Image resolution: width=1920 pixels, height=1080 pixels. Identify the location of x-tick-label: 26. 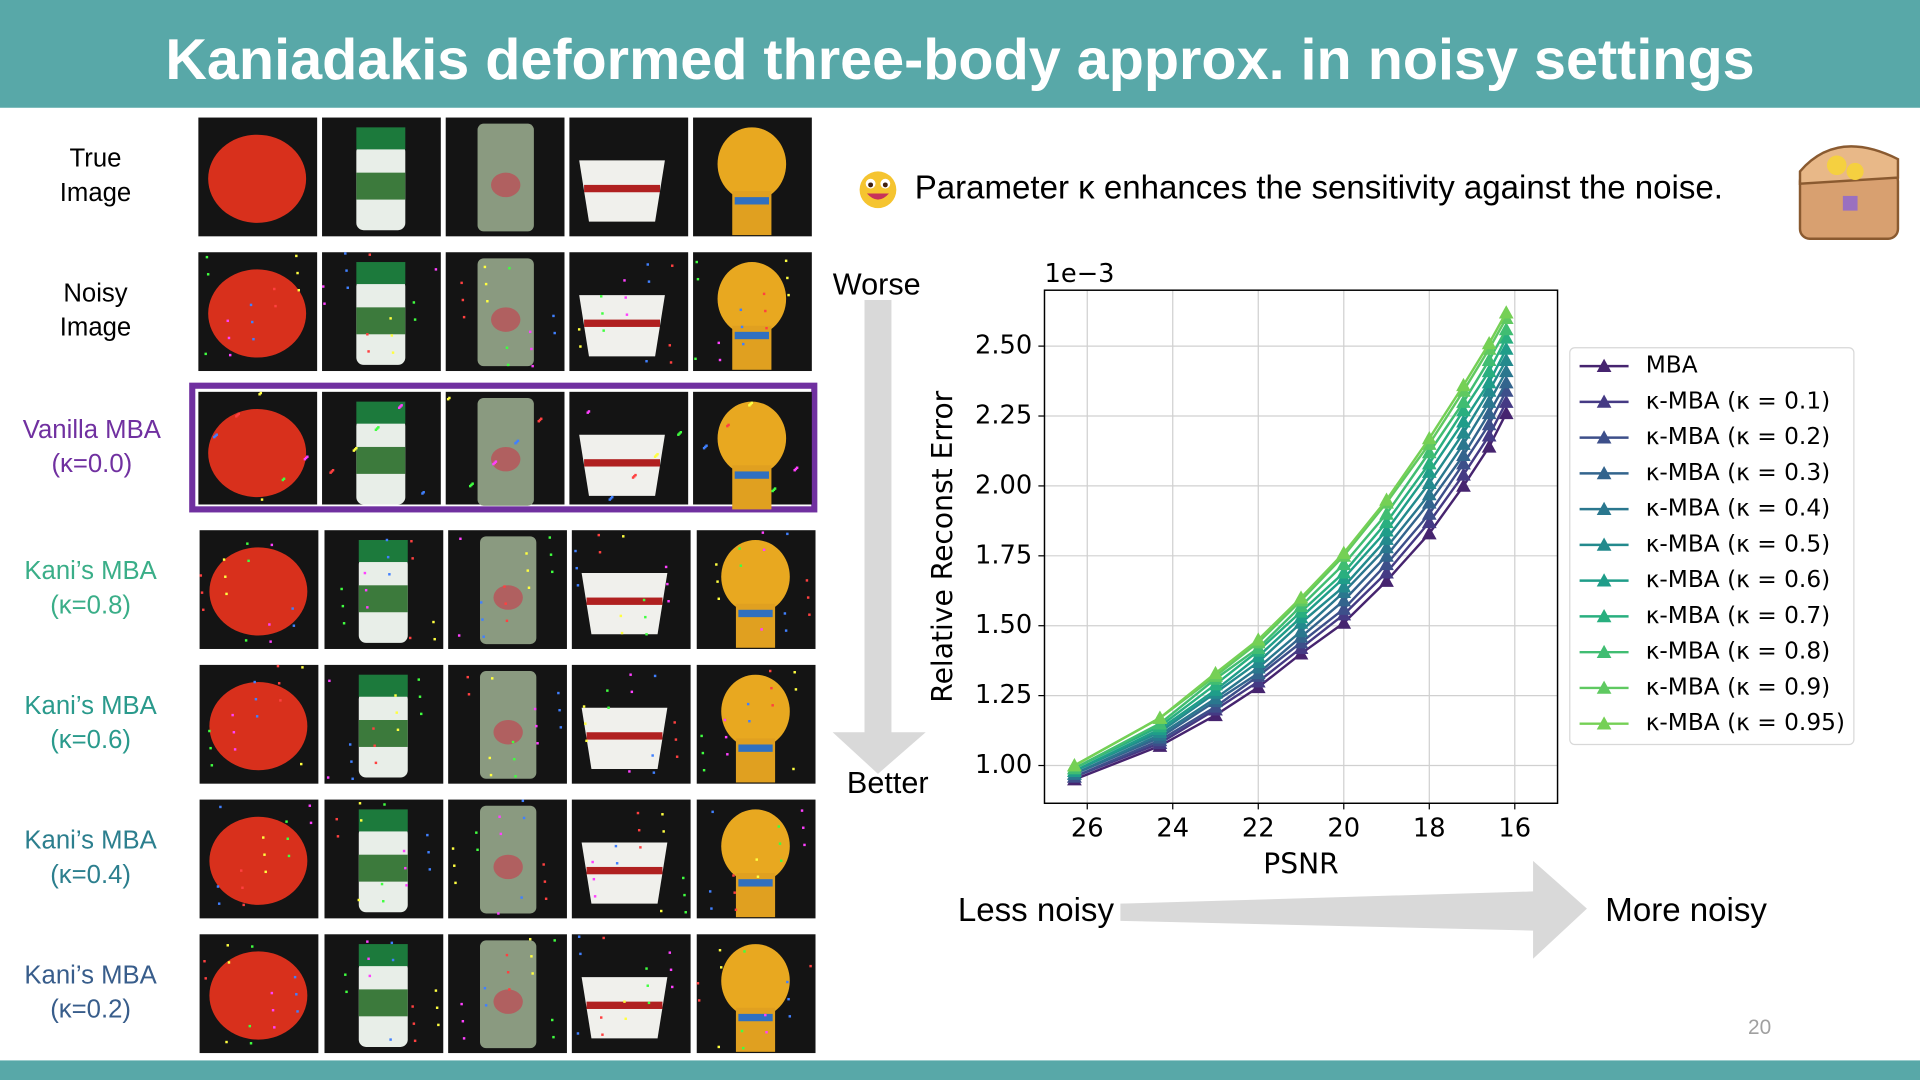
(1087, 828).